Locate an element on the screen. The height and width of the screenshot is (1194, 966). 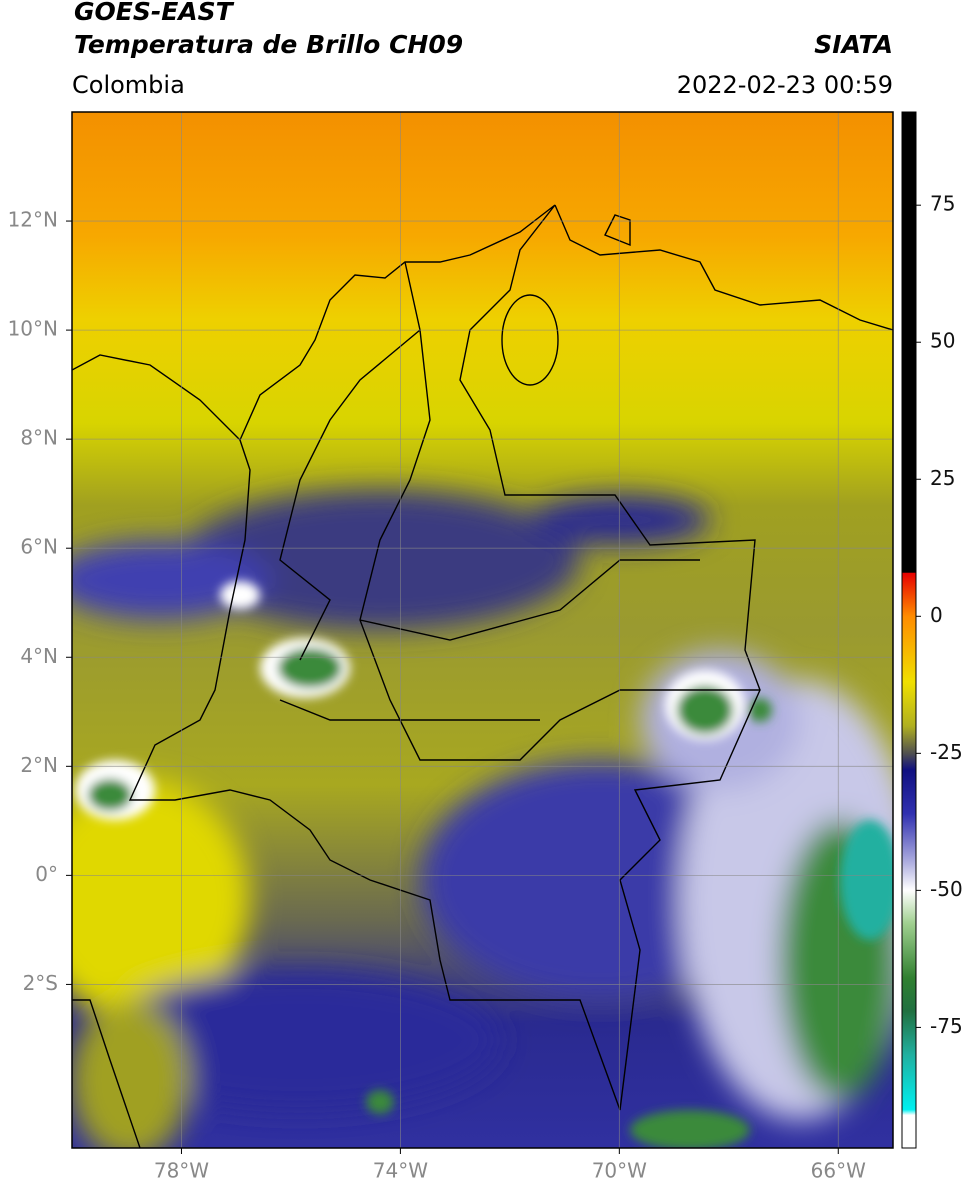
x-tick-label: 78°W is located at coordinates (181, 1171).